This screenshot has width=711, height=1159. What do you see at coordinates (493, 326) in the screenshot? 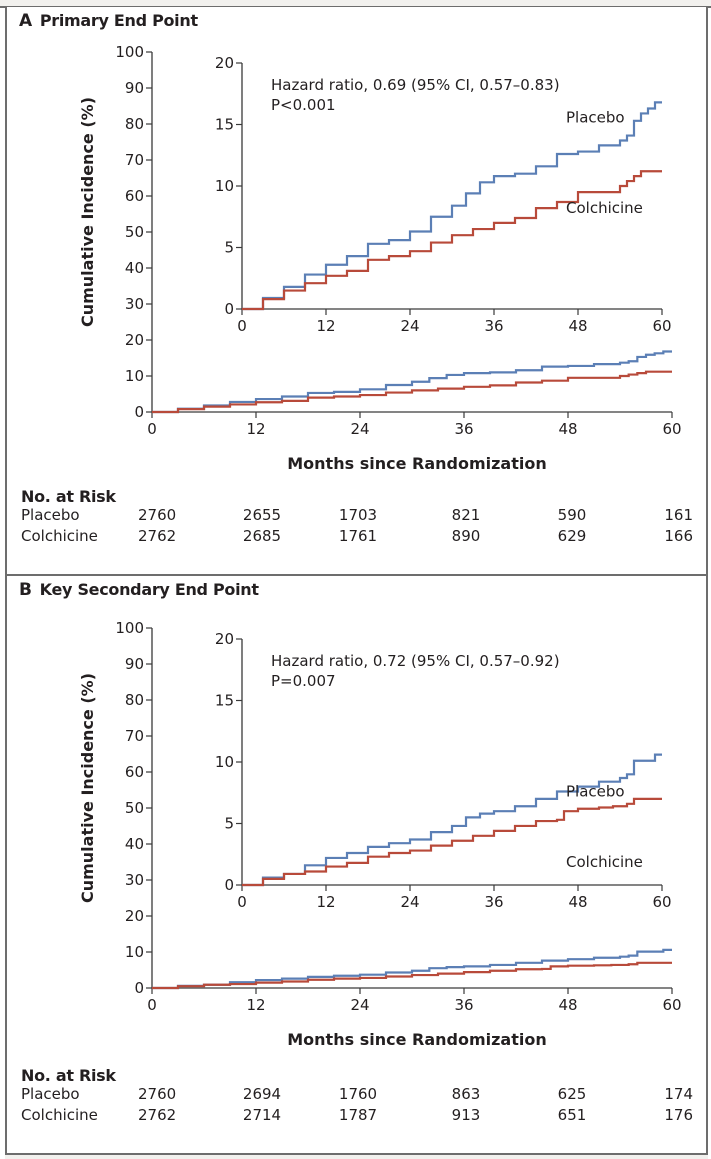
I see `inset-x-tick-label: 36` at bounding box center [493, 326].